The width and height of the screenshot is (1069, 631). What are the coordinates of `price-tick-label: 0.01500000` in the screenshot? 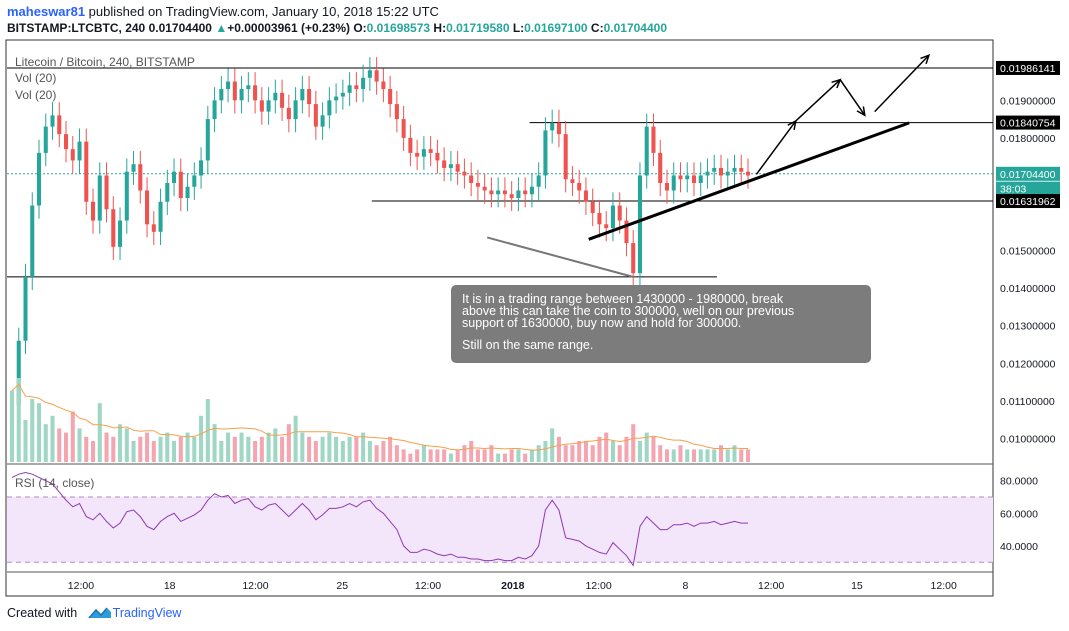 It's located at (1028, 252).